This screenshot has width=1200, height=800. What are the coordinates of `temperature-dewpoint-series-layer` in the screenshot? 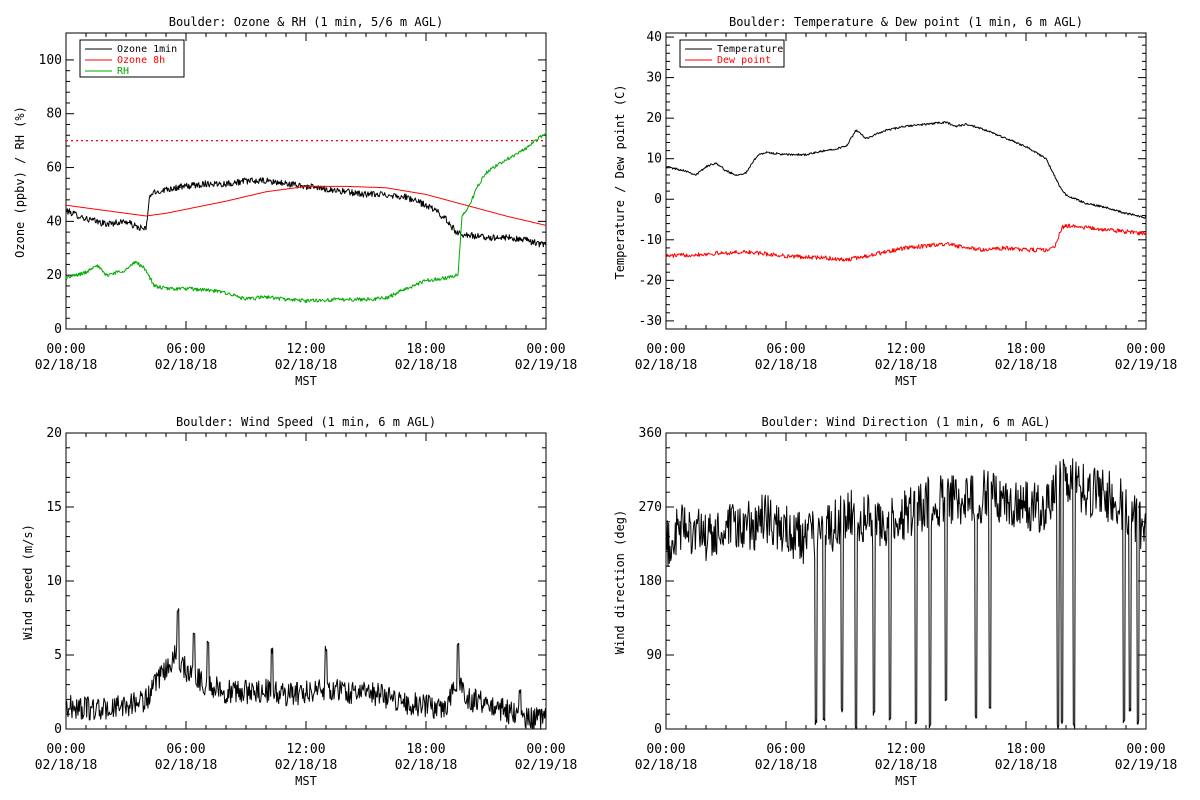 It's located at (906, 191).